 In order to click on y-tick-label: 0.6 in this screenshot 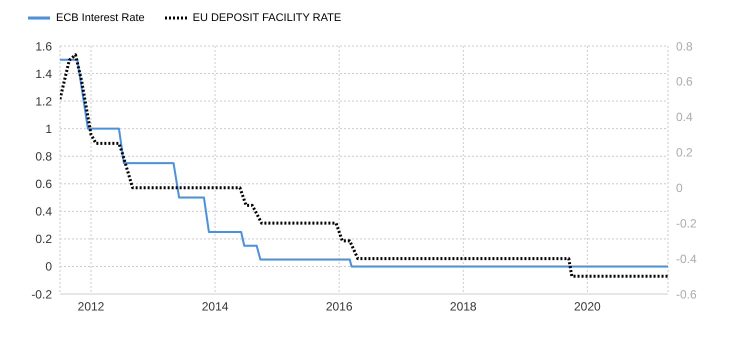, I will do `click(43, 184)`.